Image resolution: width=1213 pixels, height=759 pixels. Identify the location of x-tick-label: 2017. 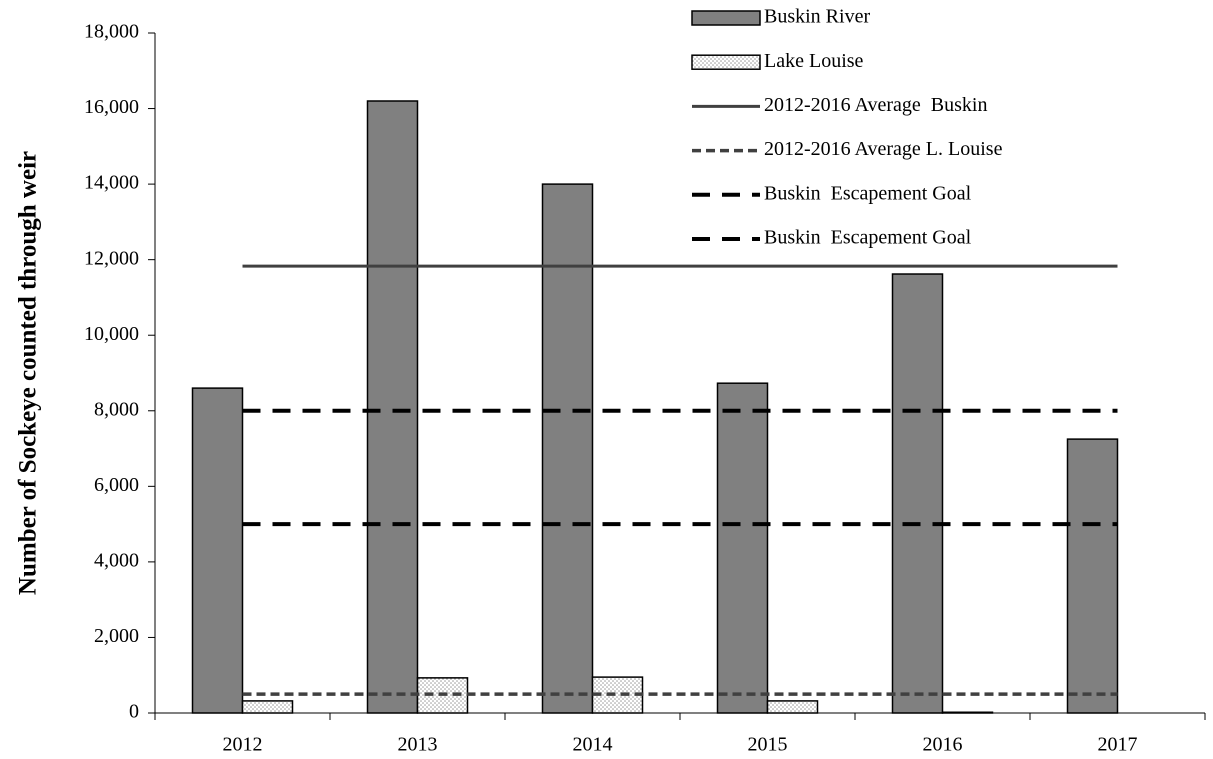
(1118, 745).